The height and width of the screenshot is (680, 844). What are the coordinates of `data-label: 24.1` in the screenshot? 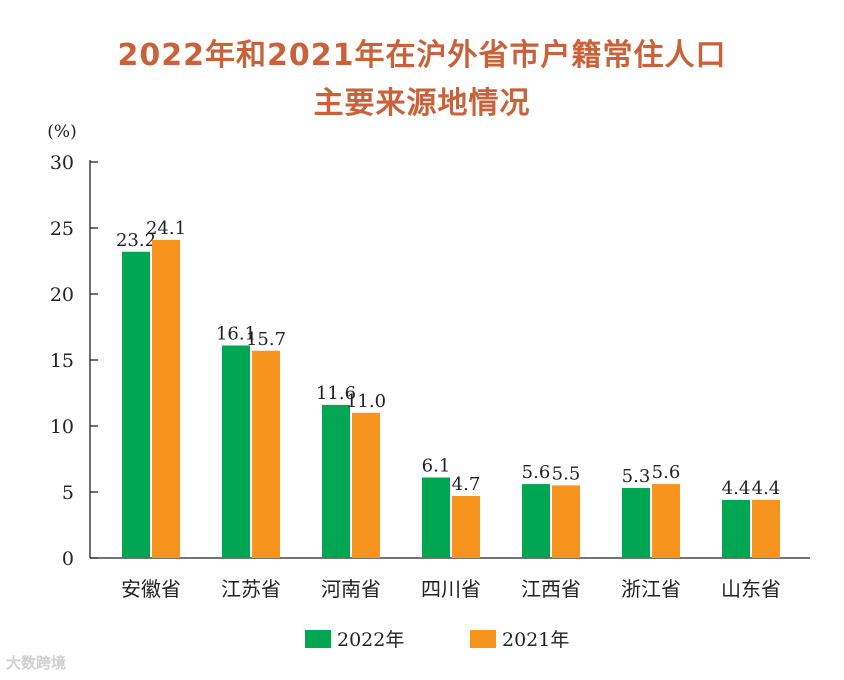 It's located at (166, 228).